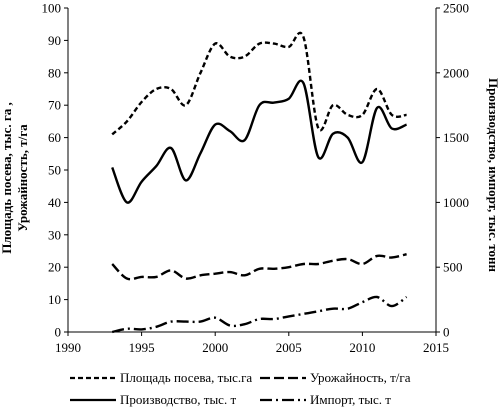  What do you see at coordinates (360, 377) in the screenshot?
I see `legend-label-yield: Урожайность, т/га` at bounding box center [360, 377].